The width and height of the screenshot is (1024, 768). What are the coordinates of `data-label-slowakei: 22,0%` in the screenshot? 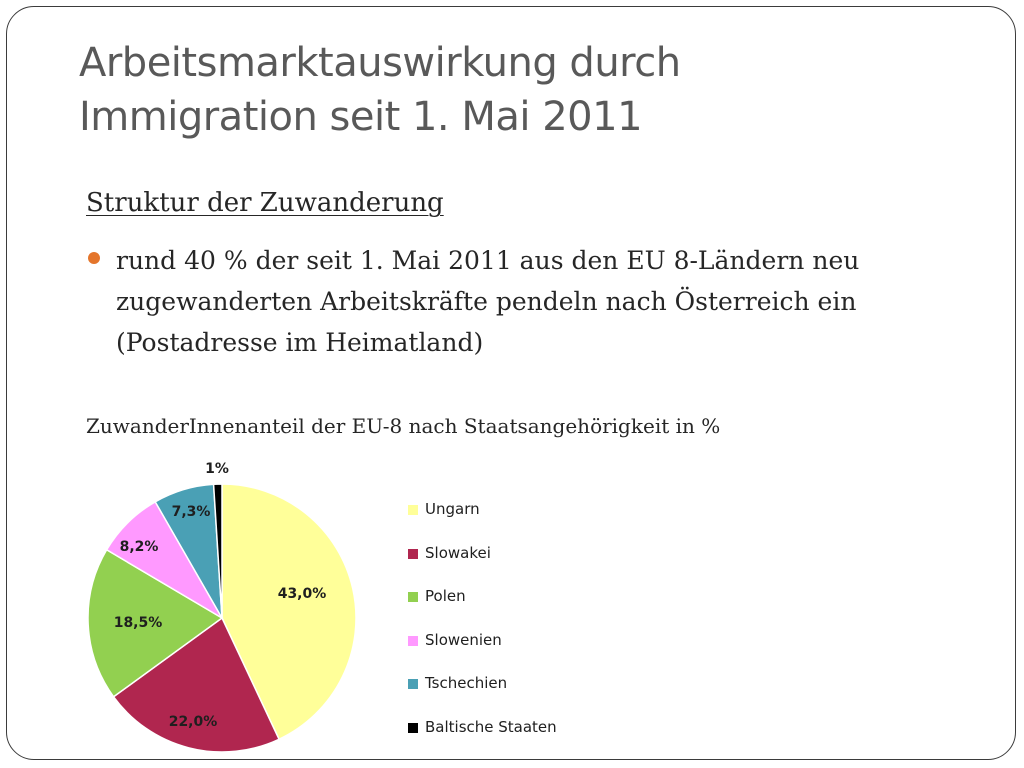 It's located at (193, 722).